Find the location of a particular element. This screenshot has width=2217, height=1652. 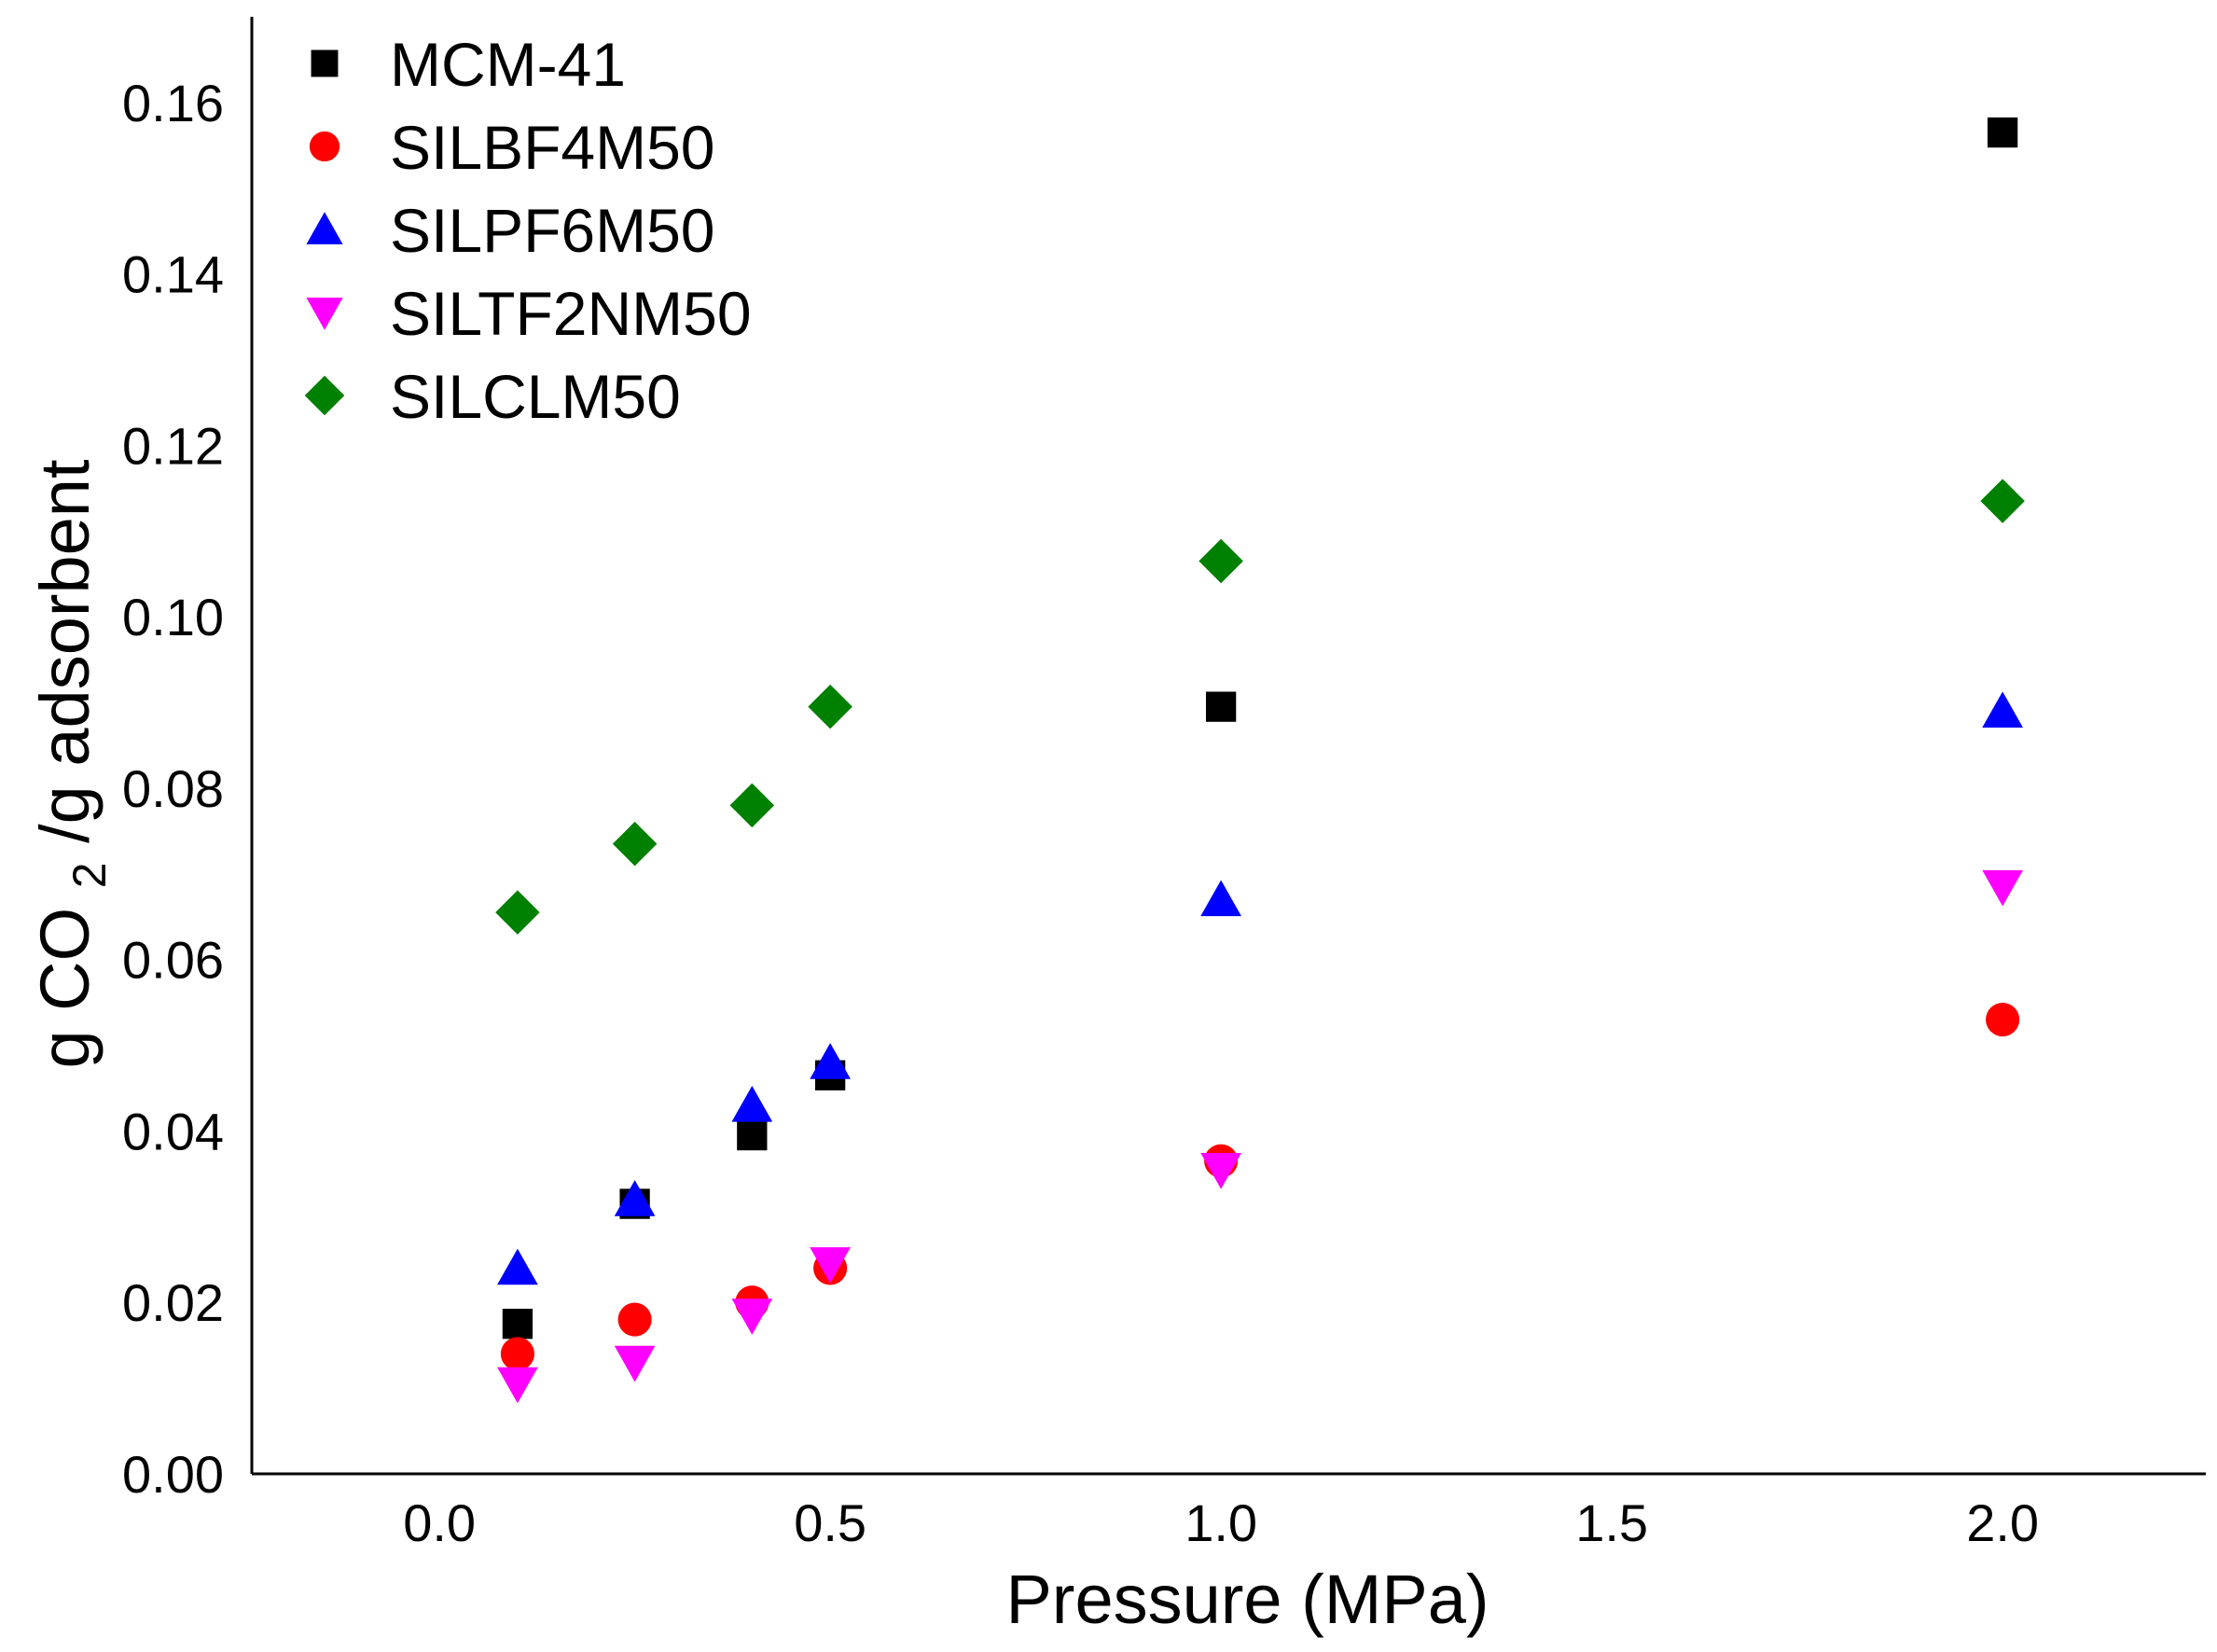

legend-entry: SILTF2NM50 is located at coordinates (529, 314).